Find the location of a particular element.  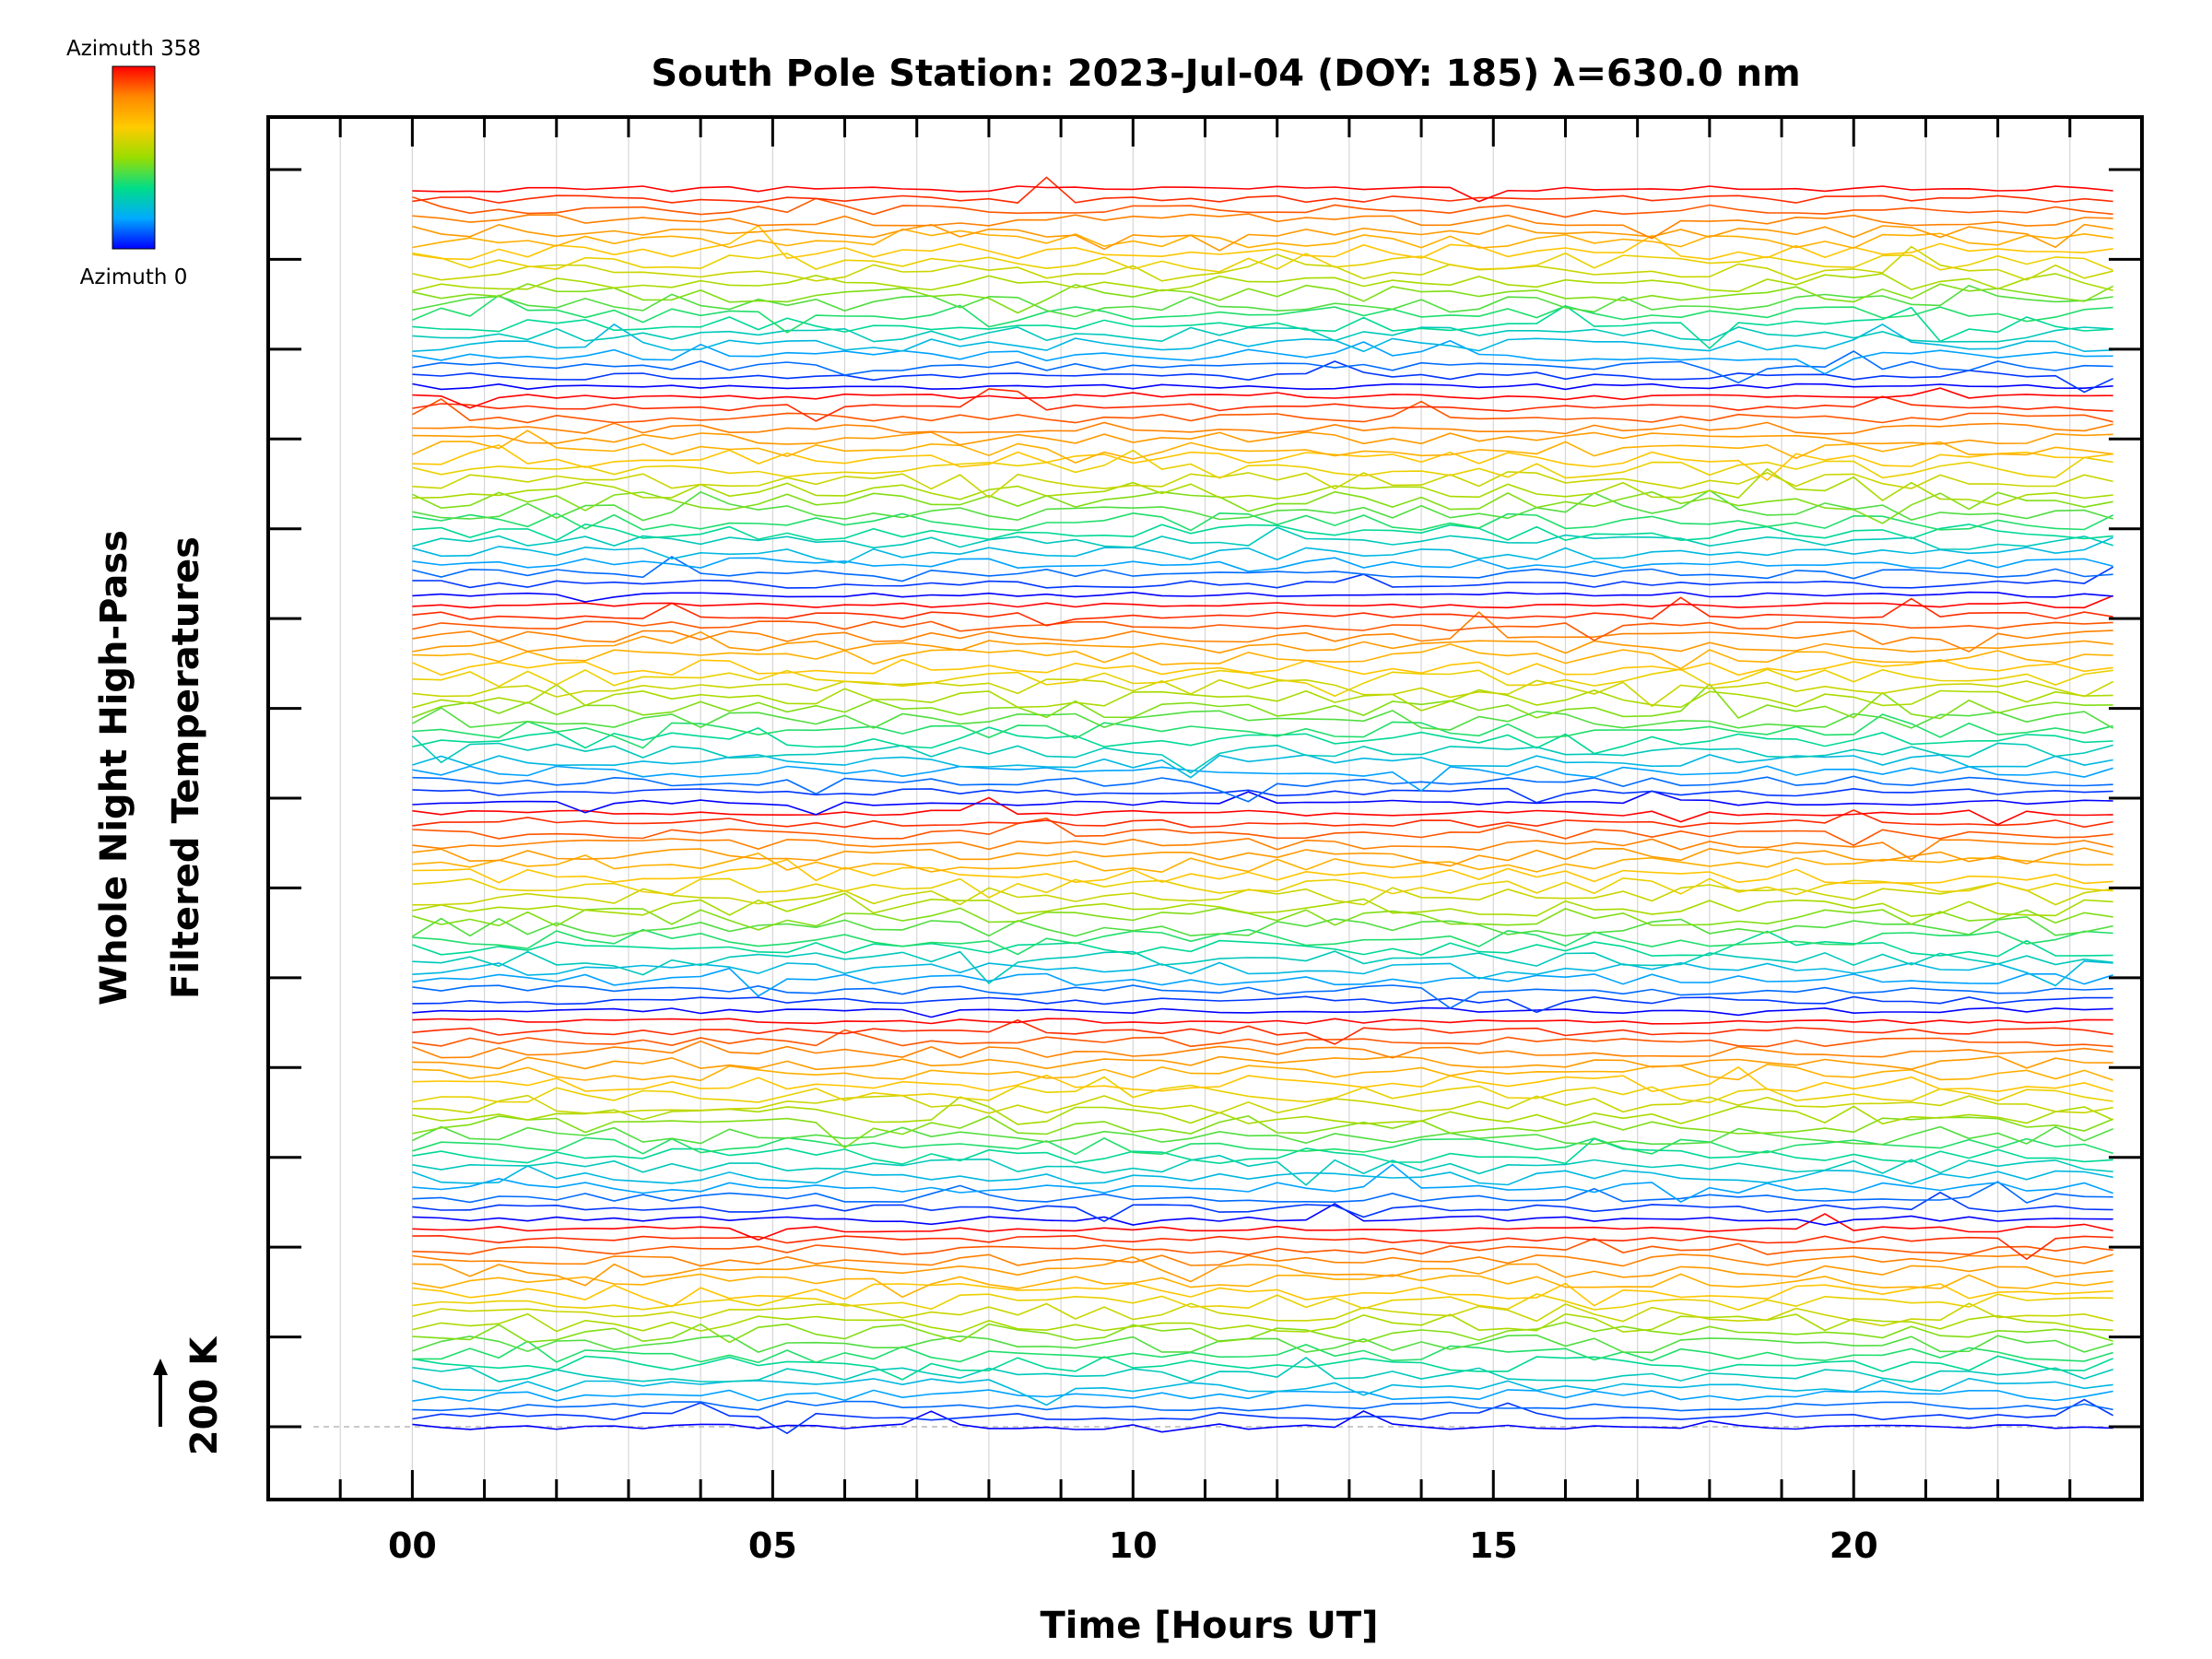

x-tick-label: 10 is located at coordinates (1133, 1545).